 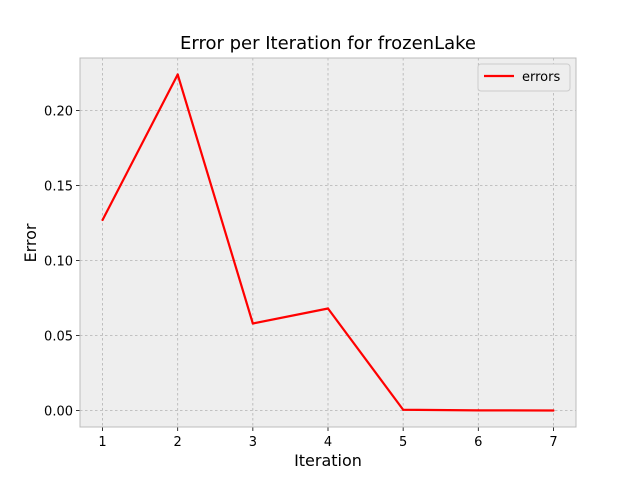 What do you see at coordinates (541, 77) in the screenshot?
I see `legend-label-errors: errors` at bounding box center [541, 77].